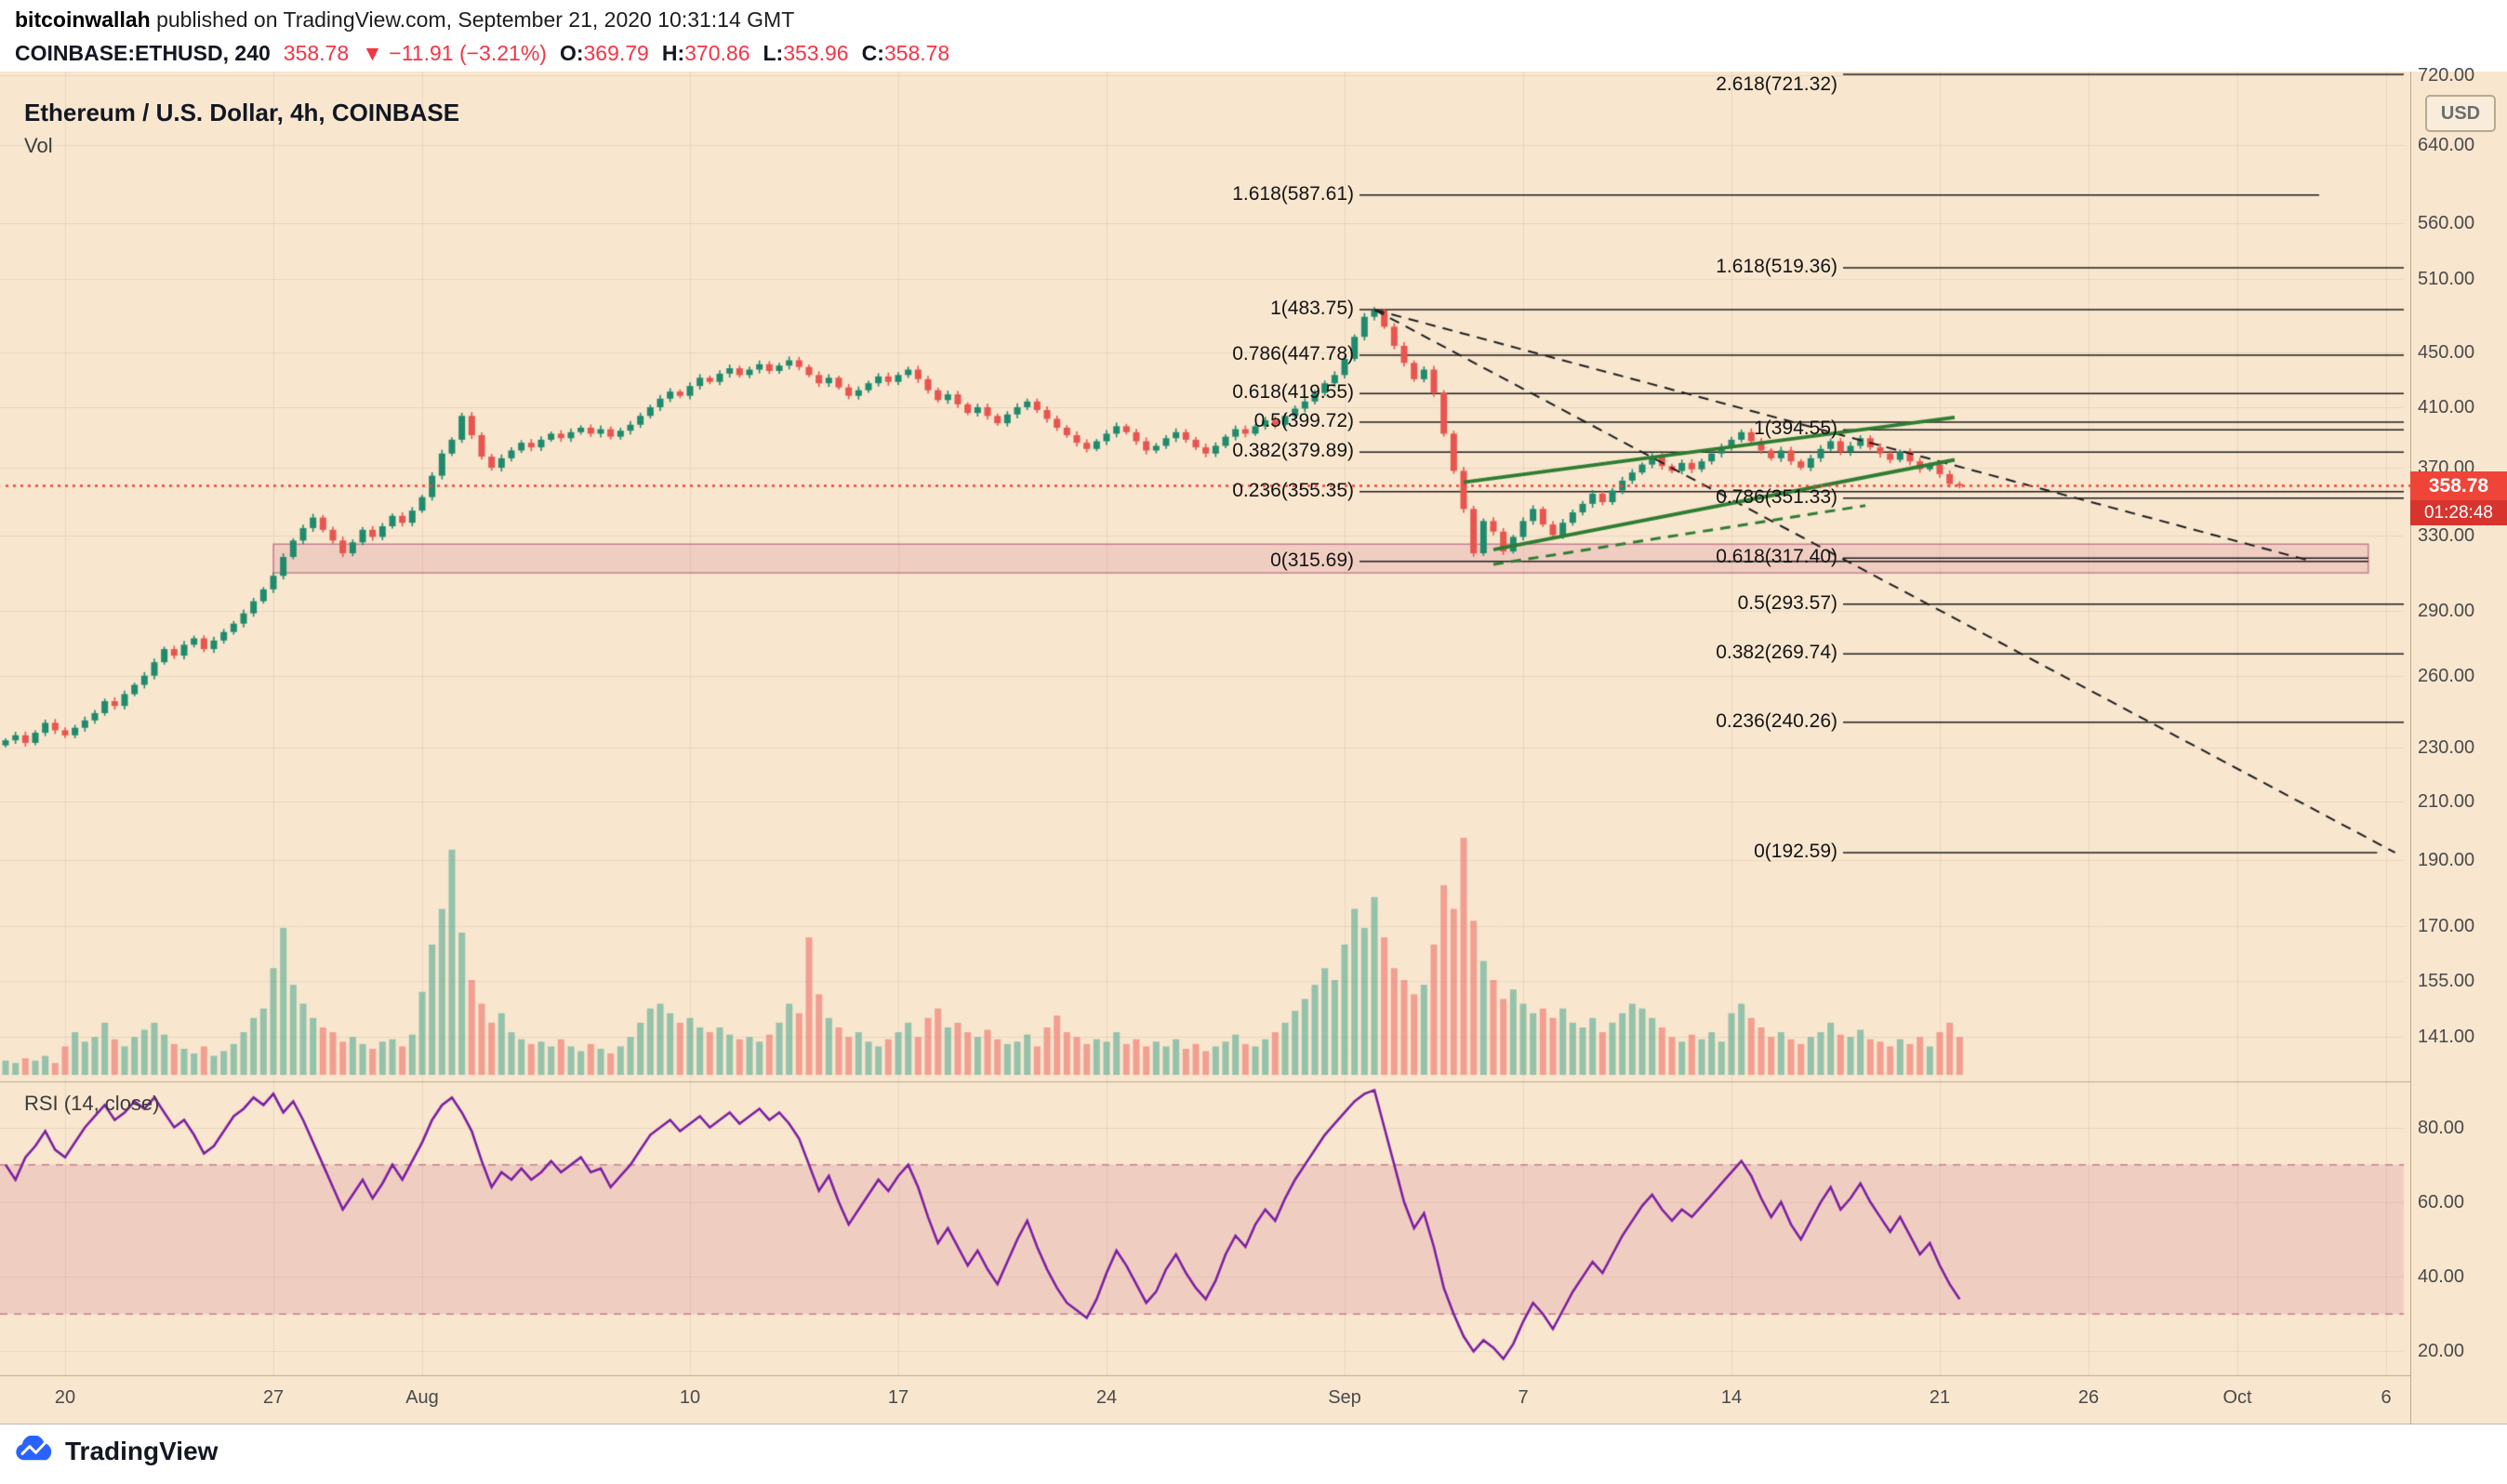 The width and height of the screenshot is (2507, 1484). I want to click on currency-toggle-button: USD, so click(2460, 113).